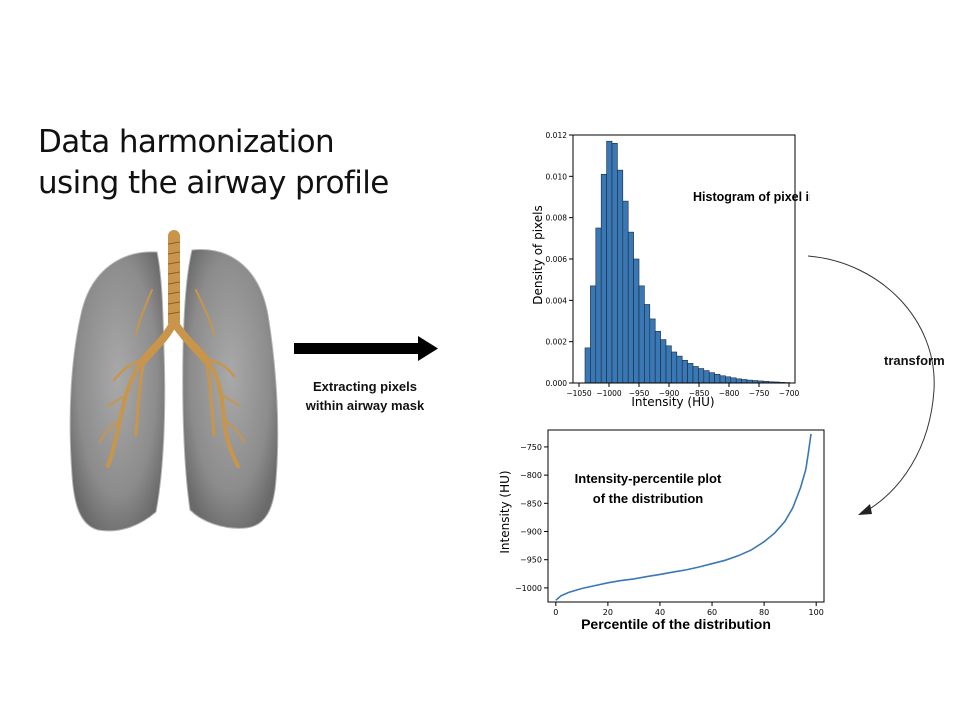 This screenshot has width=960, height=720. Describe the element at coordinates (365, 396) in the screenshot. I see `arrow-caption: Extracting pixels within airway mask` at that location.